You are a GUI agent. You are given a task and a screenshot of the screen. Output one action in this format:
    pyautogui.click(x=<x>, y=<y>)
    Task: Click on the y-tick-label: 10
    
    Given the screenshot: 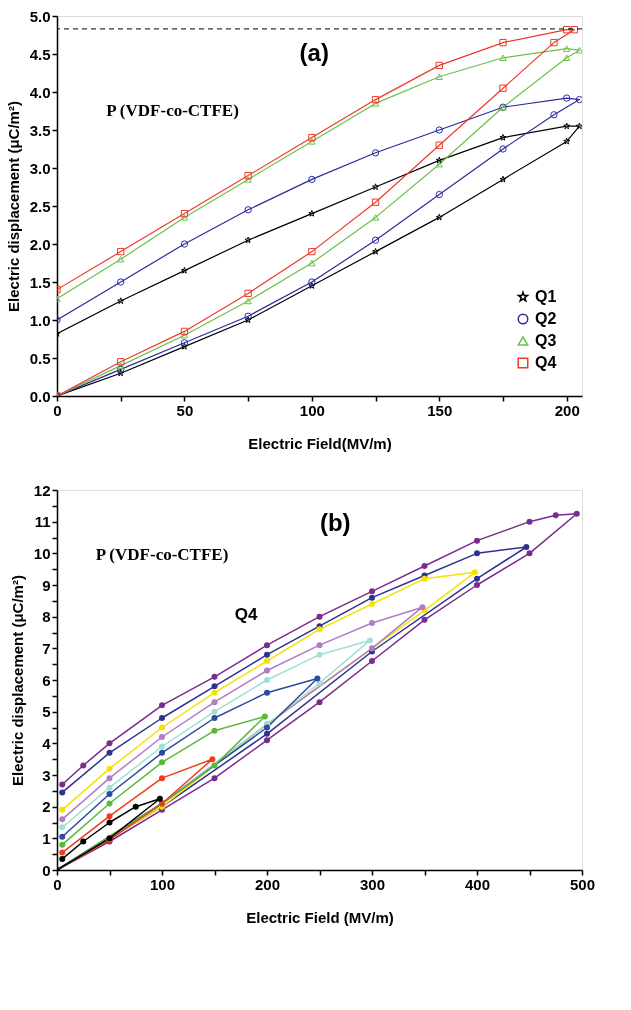 What is the action you would take?
    pyautogui.click(x=42, y=553)
    